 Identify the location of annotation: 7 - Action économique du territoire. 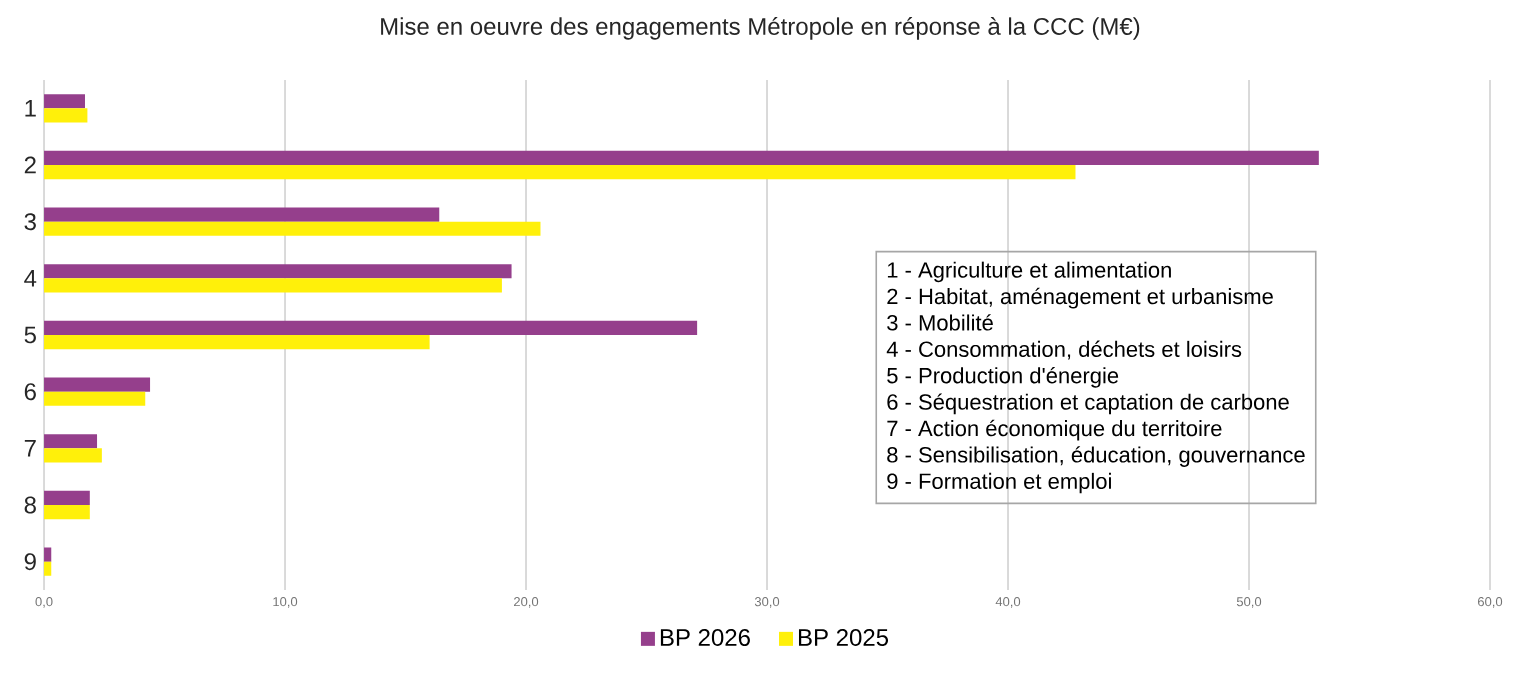
(1054, 430).